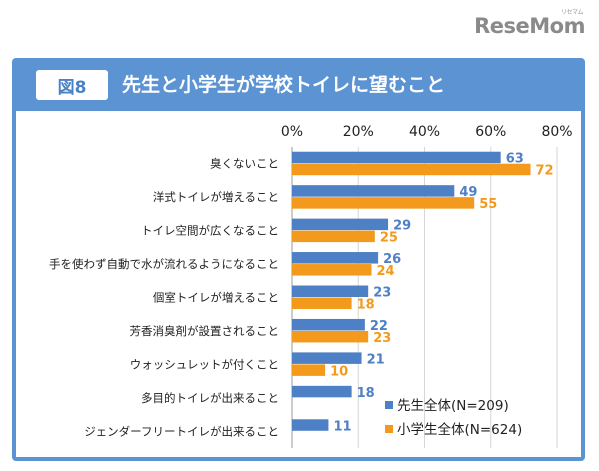  What do you see at coordinates (216, 298) in the screenshot?
I see `category-label: 個室トイレが増えること` at bounding box center [216, 298].